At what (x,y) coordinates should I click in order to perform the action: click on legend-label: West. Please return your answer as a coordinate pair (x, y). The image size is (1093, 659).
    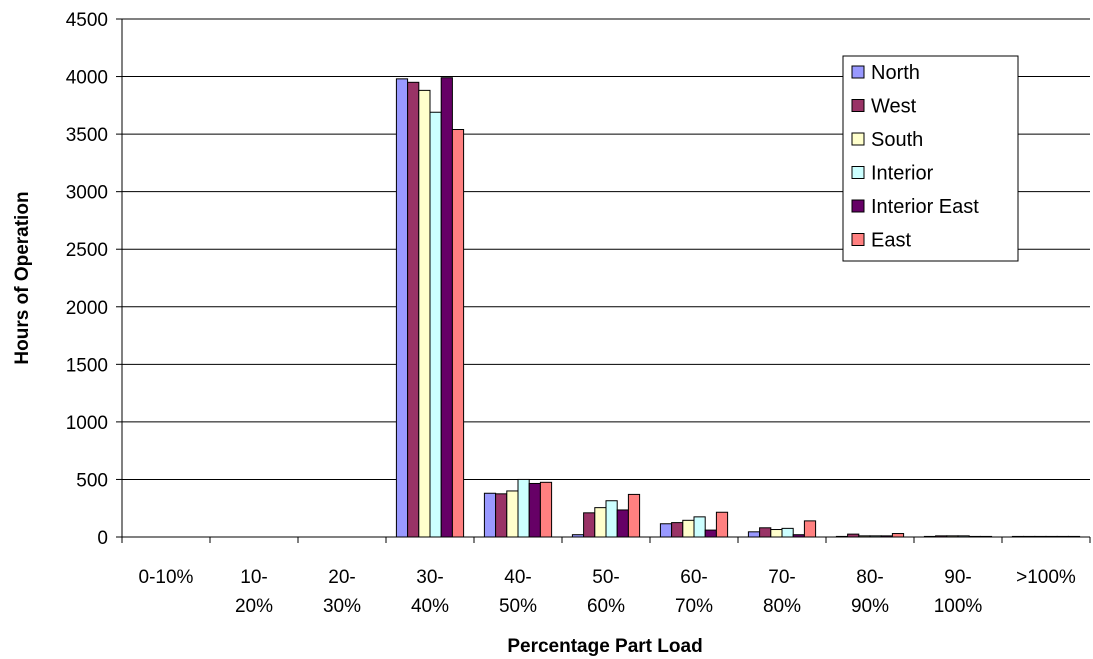
    Looking at the image, I should click on (894, 107).